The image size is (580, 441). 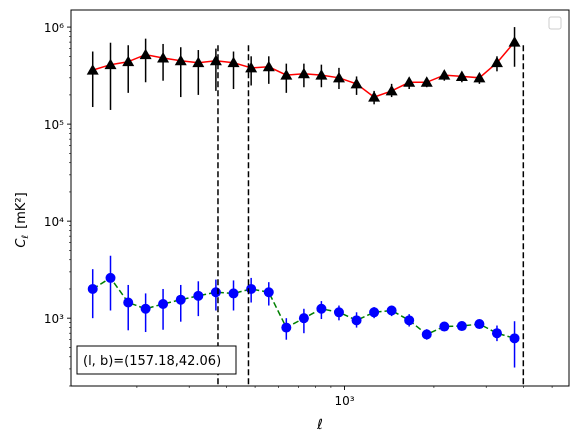 I want to click on x-tick-label: 10³, so click(x=344, y=401).